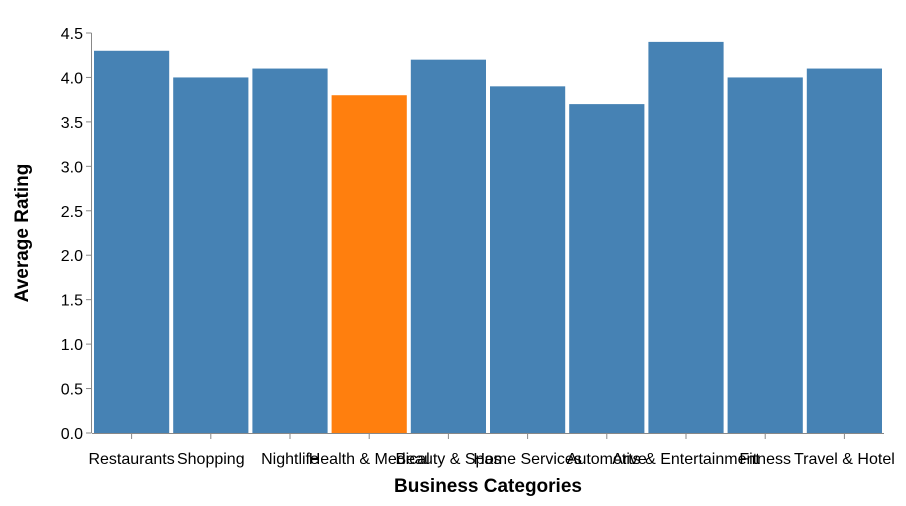 The height and width of the screenshot is (506, 906). I want to click on bar-home-services, so click(528, 259).